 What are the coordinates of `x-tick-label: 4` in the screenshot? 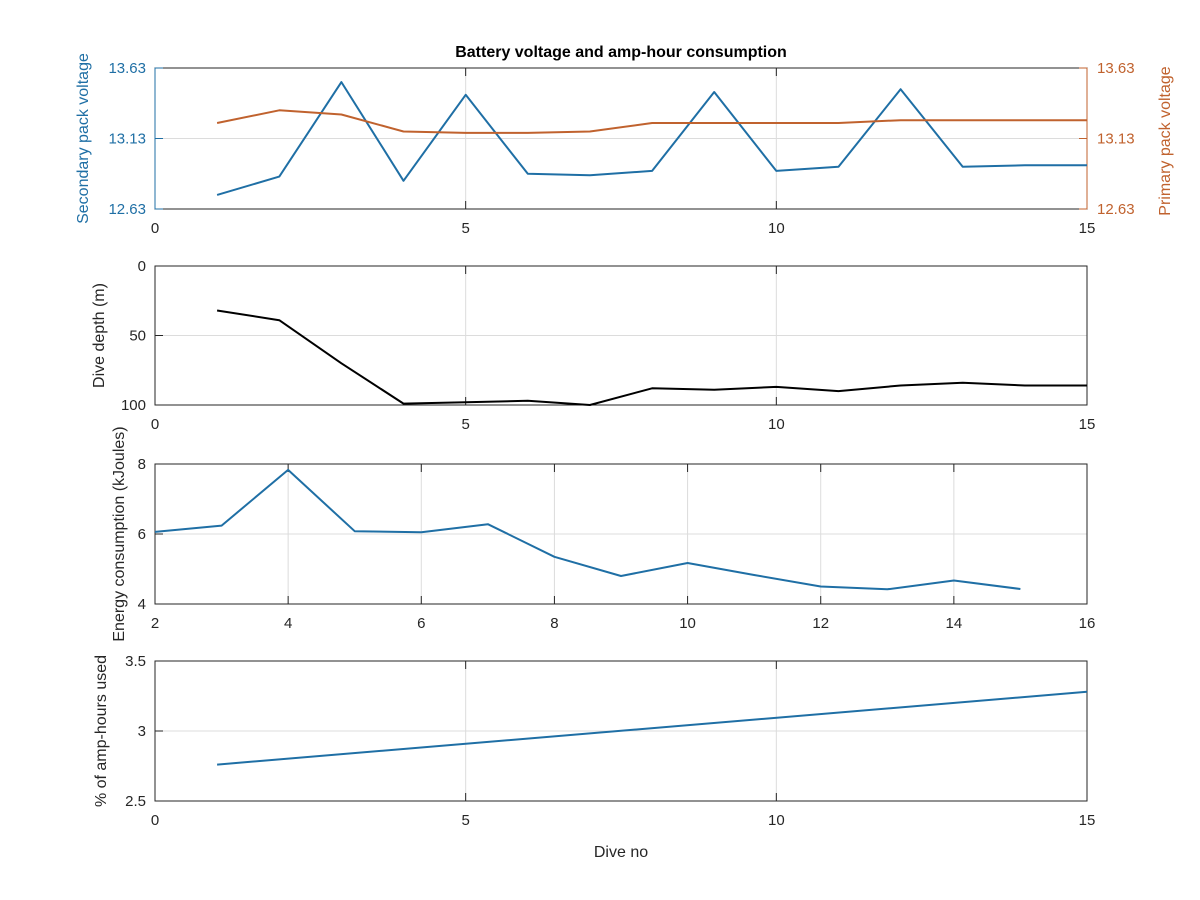 It's located at (288, 623).